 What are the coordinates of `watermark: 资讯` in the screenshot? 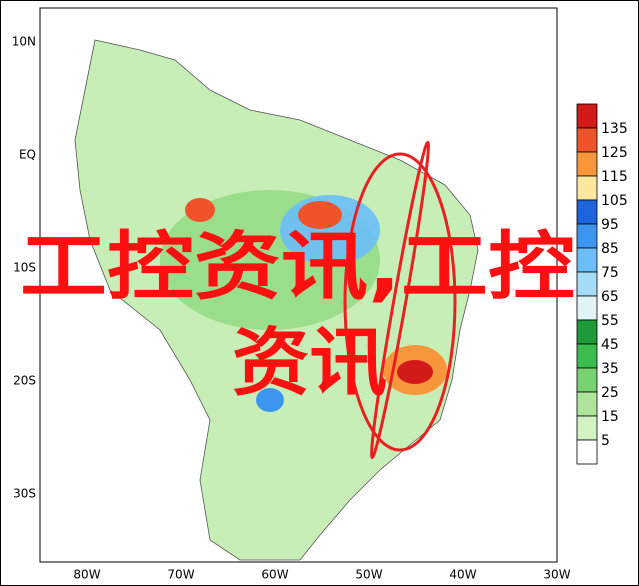 It's located at (309, 363).